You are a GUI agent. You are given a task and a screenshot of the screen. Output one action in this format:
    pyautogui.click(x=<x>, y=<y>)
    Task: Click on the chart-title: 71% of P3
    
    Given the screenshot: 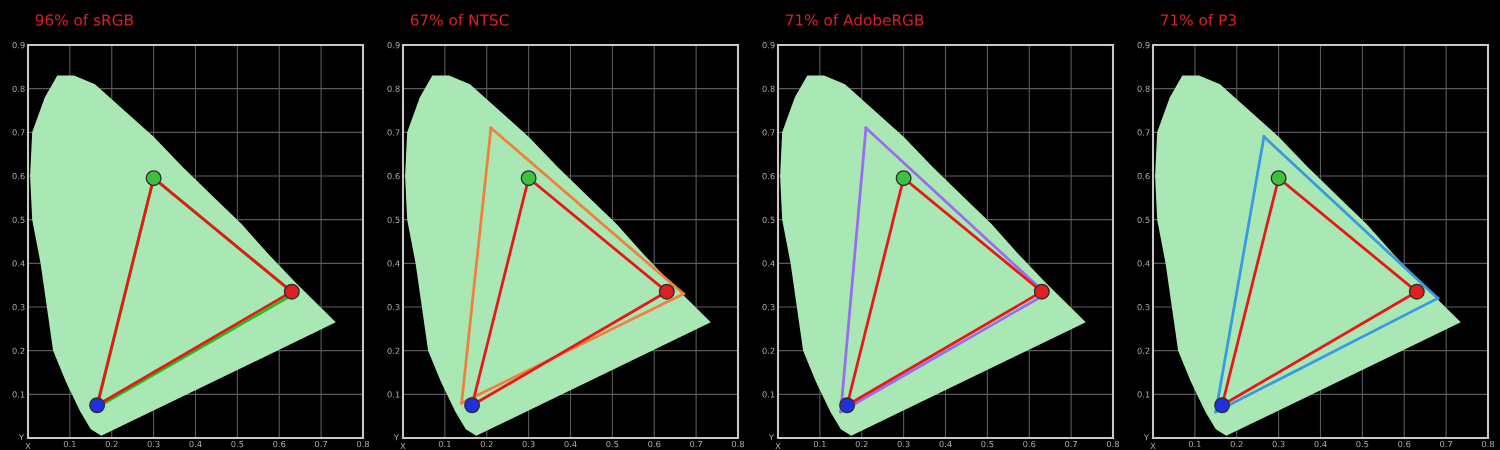 What is the action you would take?
    pyautogui.click(x=1198, y=19)
    